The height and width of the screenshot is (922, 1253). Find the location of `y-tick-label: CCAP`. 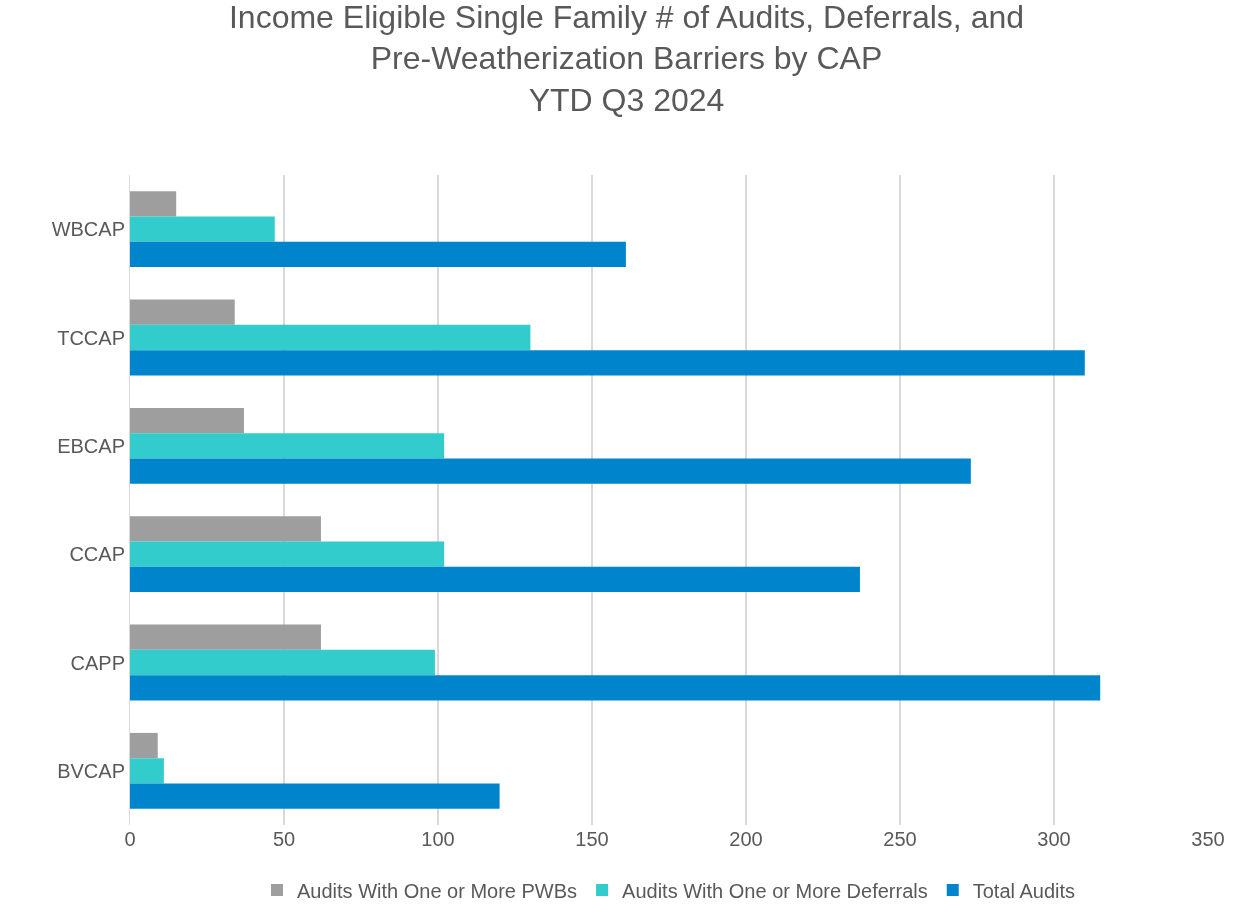

y-tick-label: CCAP is located at coordinates (97, 554).